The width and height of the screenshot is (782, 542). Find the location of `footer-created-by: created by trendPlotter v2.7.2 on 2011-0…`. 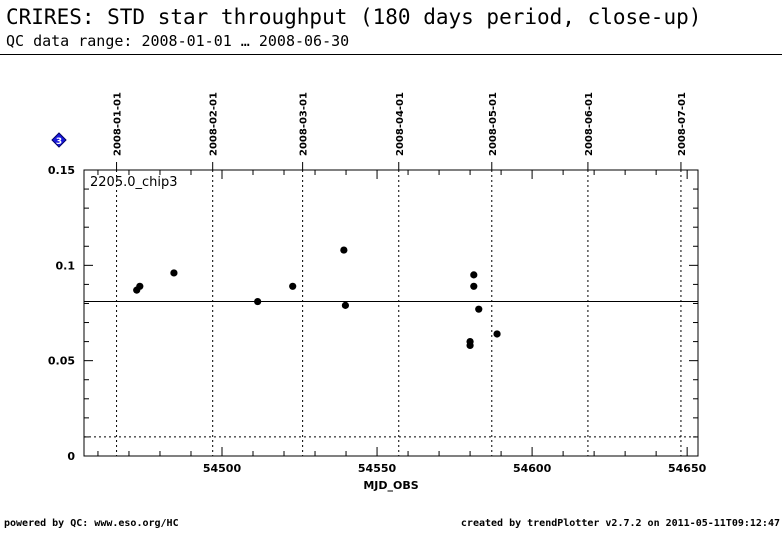

footer-created-by: created by trendPlotter v2.7.2 on 2011-0… is located at coordinates (620, 523).